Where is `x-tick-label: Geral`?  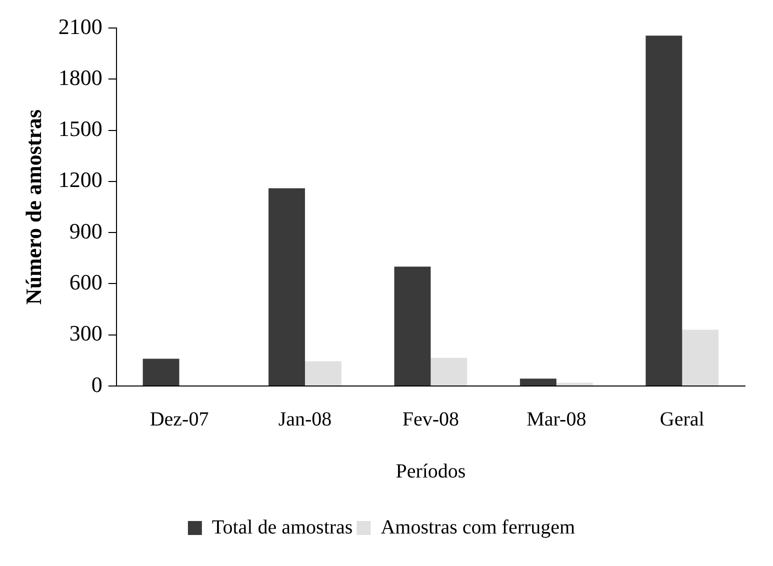
x-tick-label: Geral is located at coordinates (682, 419).